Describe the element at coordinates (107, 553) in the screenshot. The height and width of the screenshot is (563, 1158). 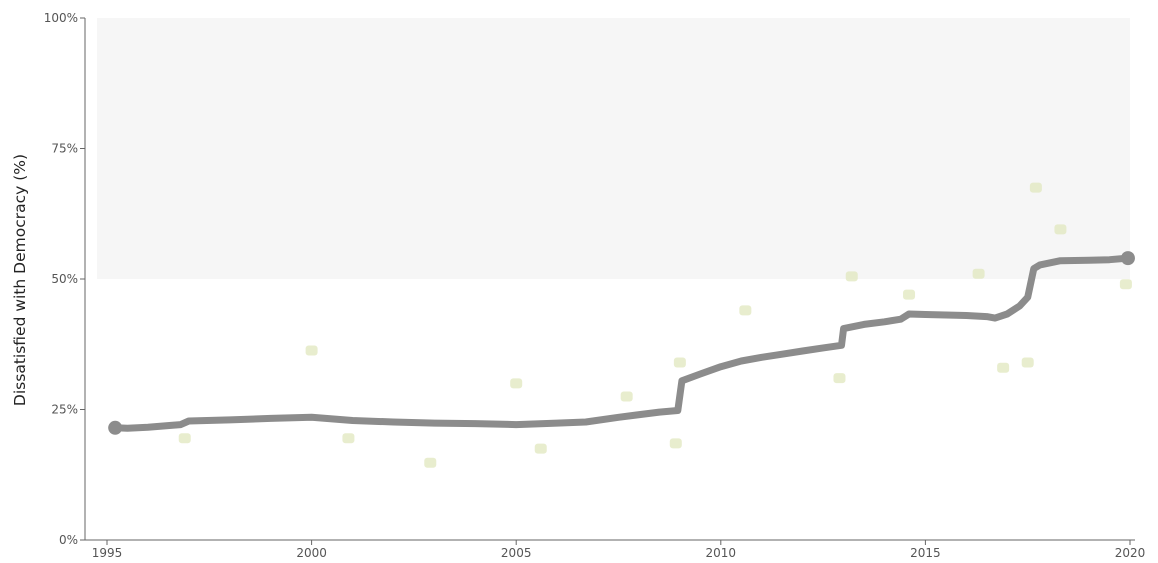
I see `x-tick-label: 1995` at that location.